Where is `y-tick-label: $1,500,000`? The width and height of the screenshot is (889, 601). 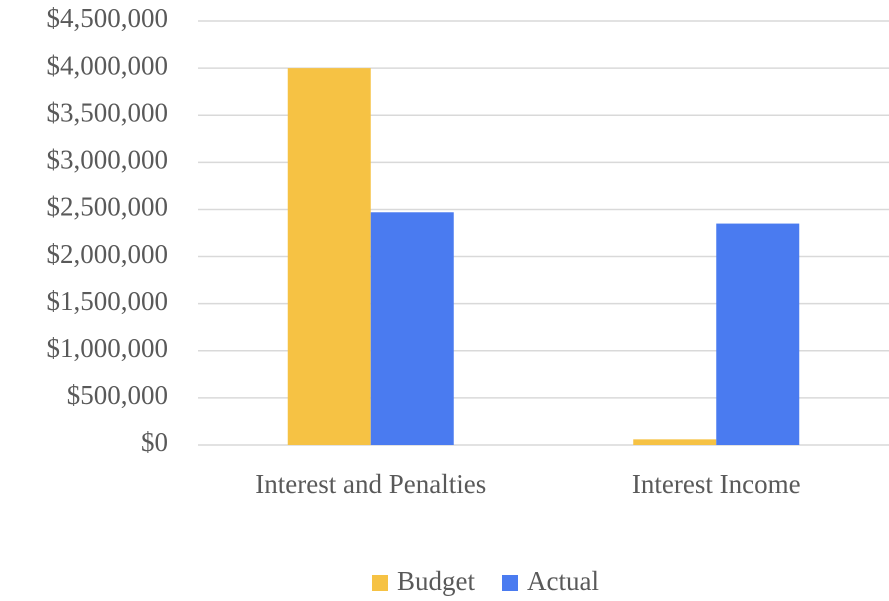
y-tick-label: $1,500,000 is located at coordinates (108, 301).